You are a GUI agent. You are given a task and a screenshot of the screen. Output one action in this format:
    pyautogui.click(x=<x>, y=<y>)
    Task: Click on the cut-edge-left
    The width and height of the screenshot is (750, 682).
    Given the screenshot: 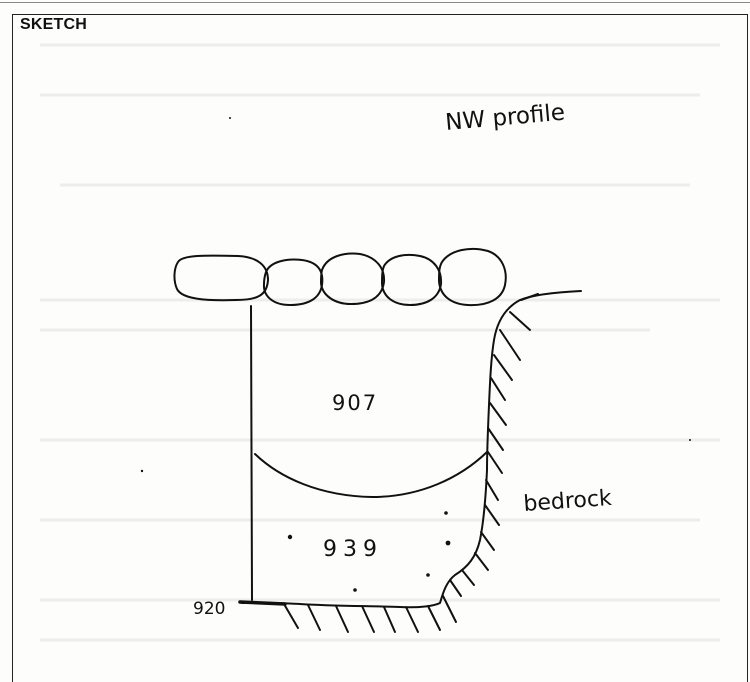 What is the action you would take?
    pyautogui.click(x=251, y=453)
    